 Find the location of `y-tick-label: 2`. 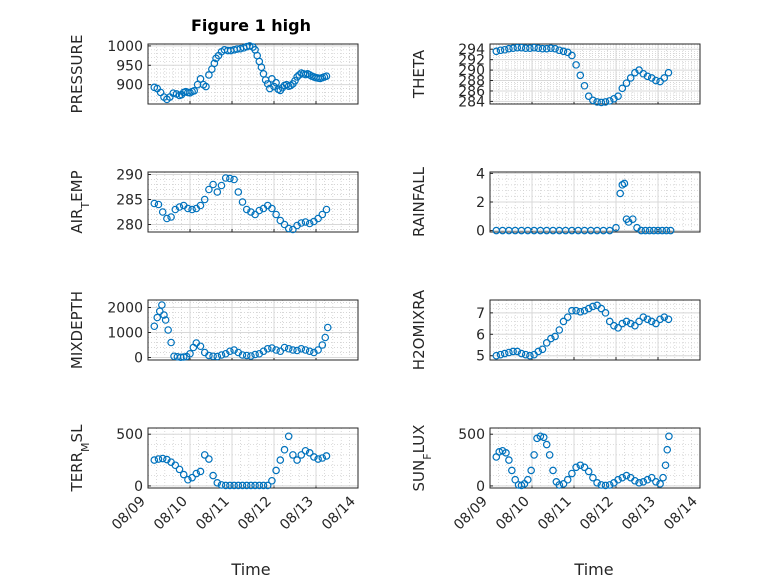

y-tick-label: 2 is located at coordinates (480, 203).